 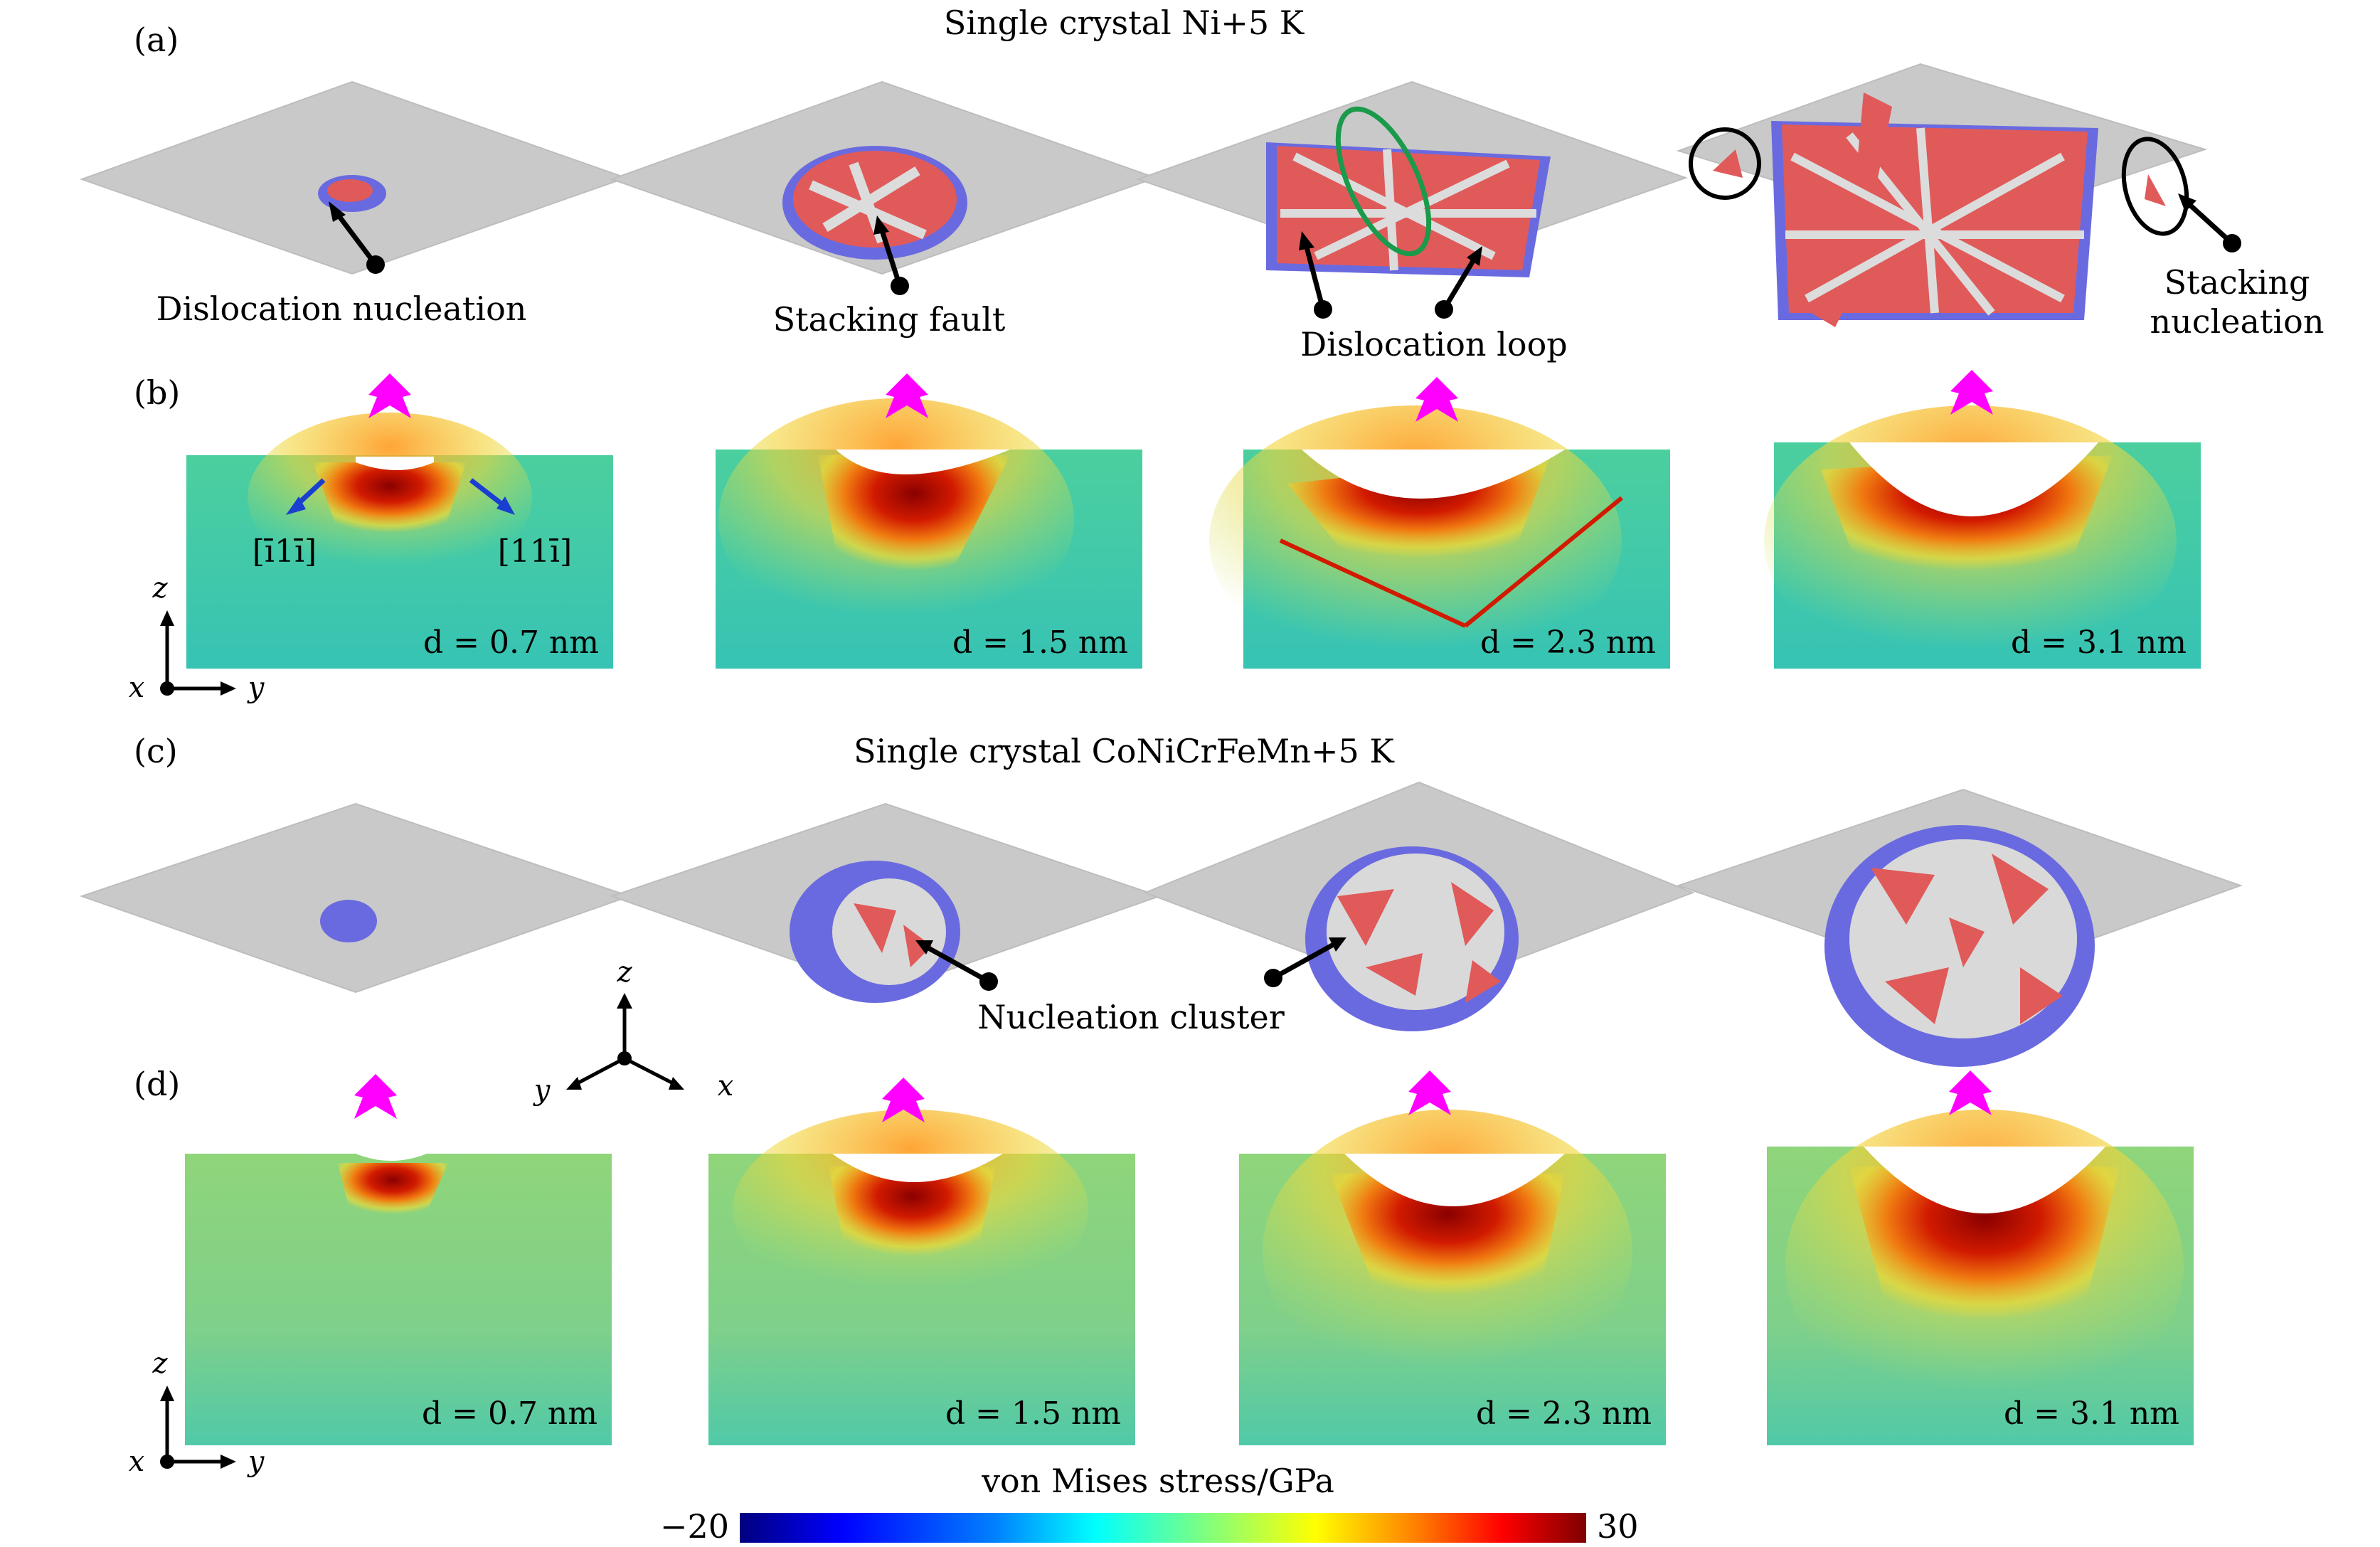 What do you see at coordinates (2237, 282) in the screenshot?
I see `annotation-stacking-nucleation-1: Stacking` at bounding box center [2237, 282].